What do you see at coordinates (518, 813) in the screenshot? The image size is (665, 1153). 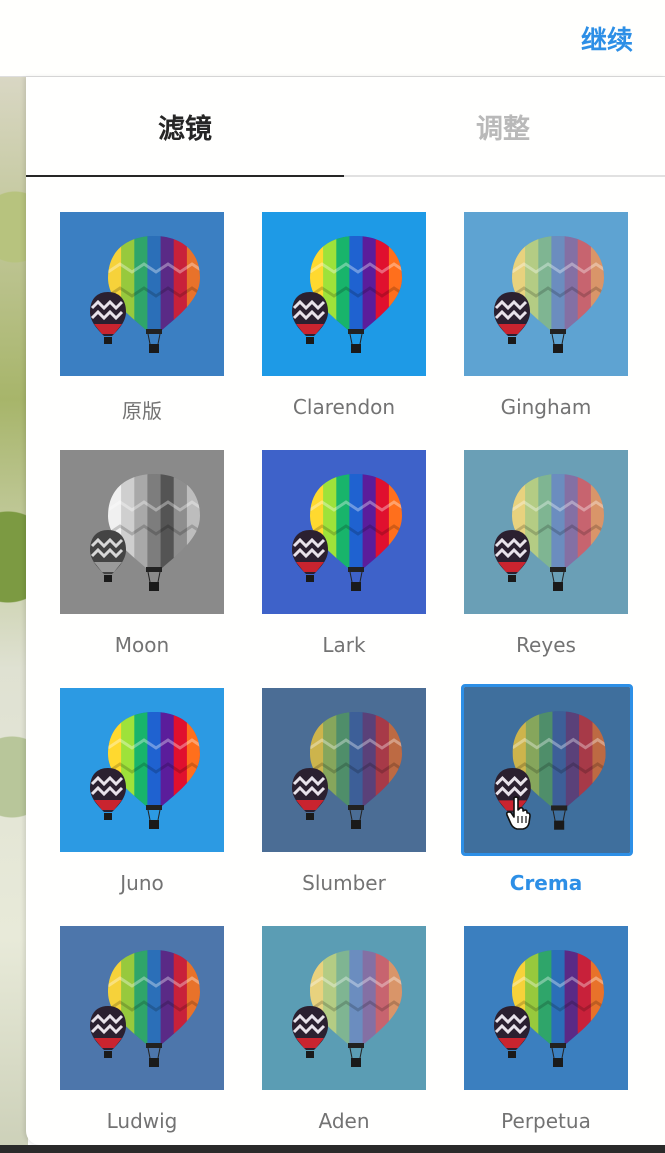 I see `hand-pointer-icon` at bounding box center [518, 813].